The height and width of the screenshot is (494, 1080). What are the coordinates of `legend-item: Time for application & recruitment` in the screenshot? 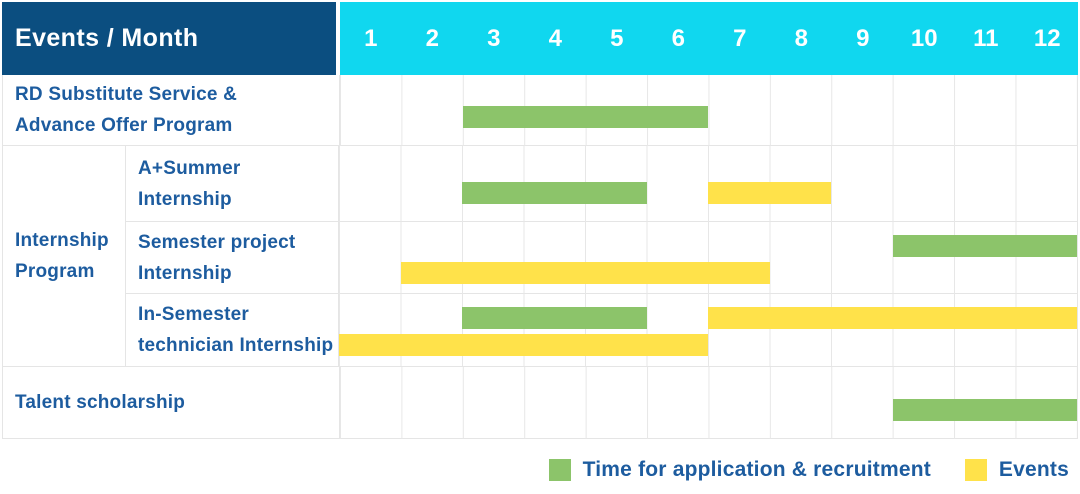 It's located at (739, 470).